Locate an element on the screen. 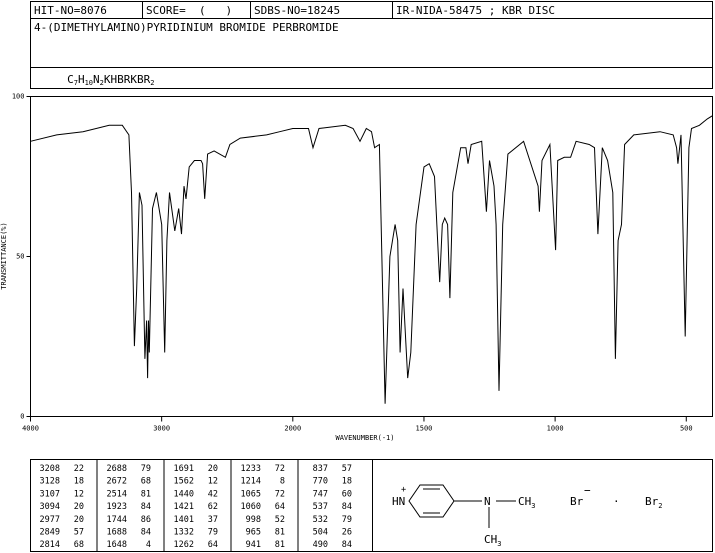 The height and width of the screenshot is (553, 715). peak-wavenumber: 3094 is located at coordinates (50, 507).